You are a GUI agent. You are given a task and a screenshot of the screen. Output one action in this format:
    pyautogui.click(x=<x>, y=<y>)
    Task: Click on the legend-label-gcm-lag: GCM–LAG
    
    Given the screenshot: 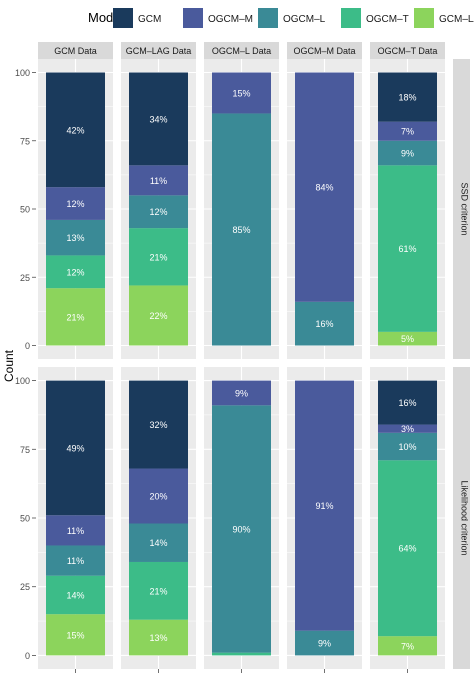 What is the action you would take?
    pyautogui.click(x=456, y=19)
    